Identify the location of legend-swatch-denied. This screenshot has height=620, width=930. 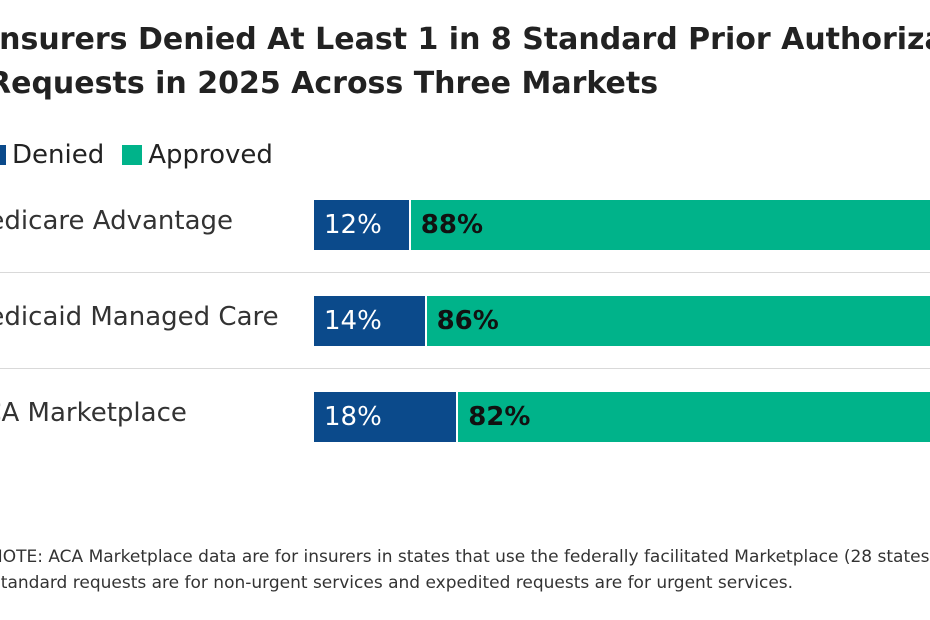
(3, 155).